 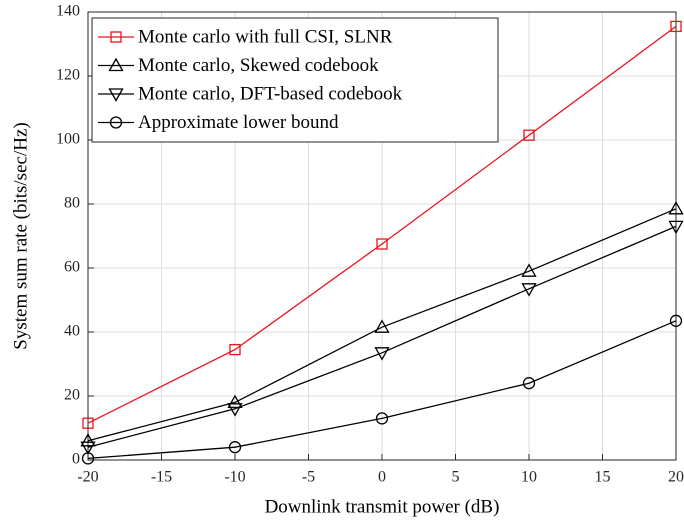 What do you see at coordinates (270, 93) in the screenshot?
I see `legend-label: Monte carlo, DFT-based codebook` at bounding box center [270, 93].